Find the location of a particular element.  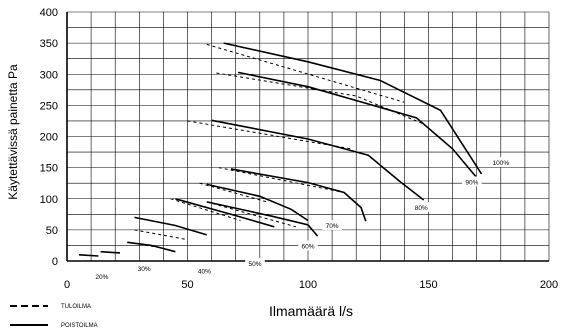

y-axis-label: Käytettävissä painetta Pa is located at coordinates (13, 132).